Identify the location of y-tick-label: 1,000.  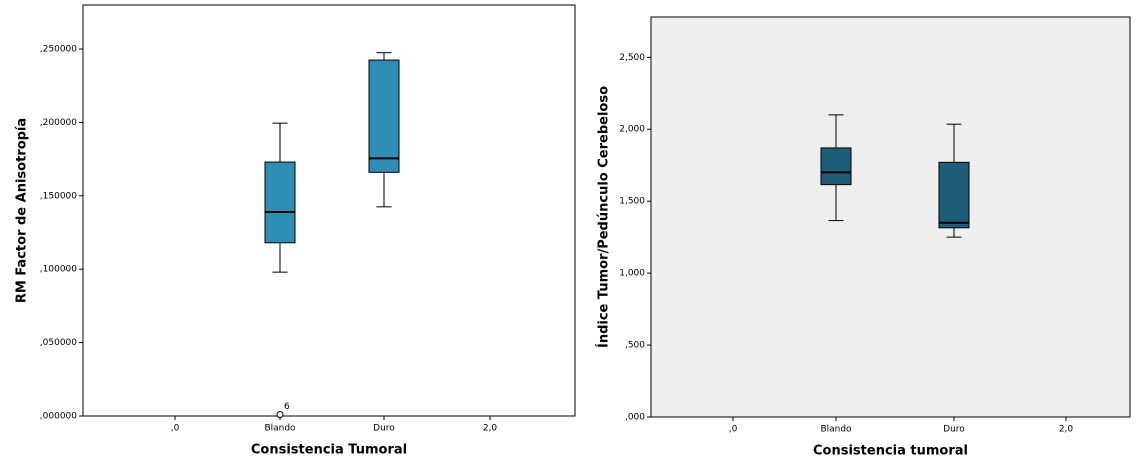
(632, 274).